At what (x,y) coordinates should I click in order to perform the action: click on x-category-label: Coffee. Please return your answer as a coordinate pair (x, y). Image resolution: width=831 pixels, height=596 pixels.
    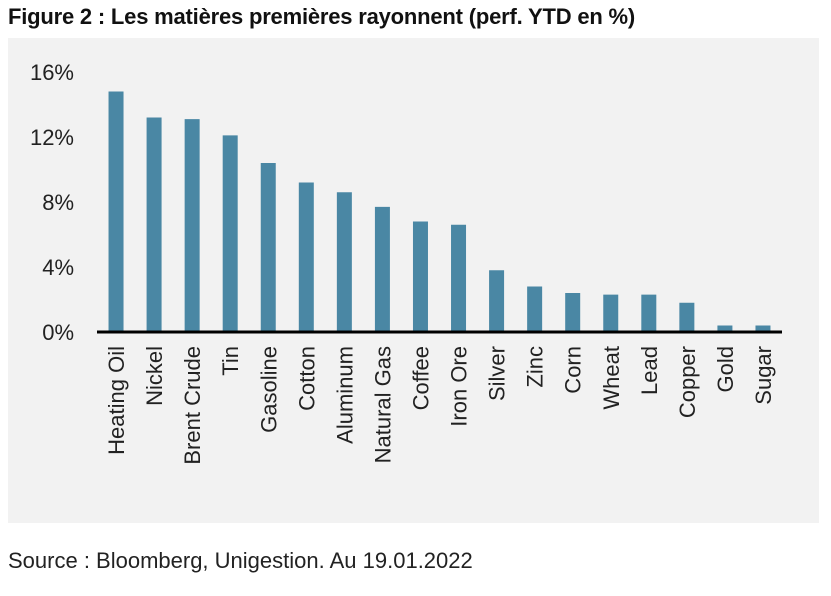
    Looking at the image, I should click on (420, 378).